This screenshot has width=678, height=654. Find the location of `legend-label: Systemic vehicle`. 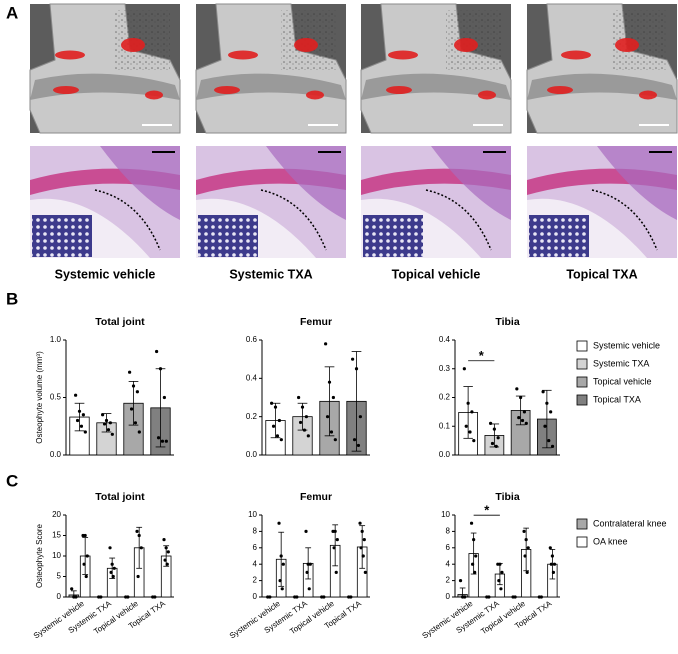

legend-label: Systemic vehicle is located at coordinates (626, 345).